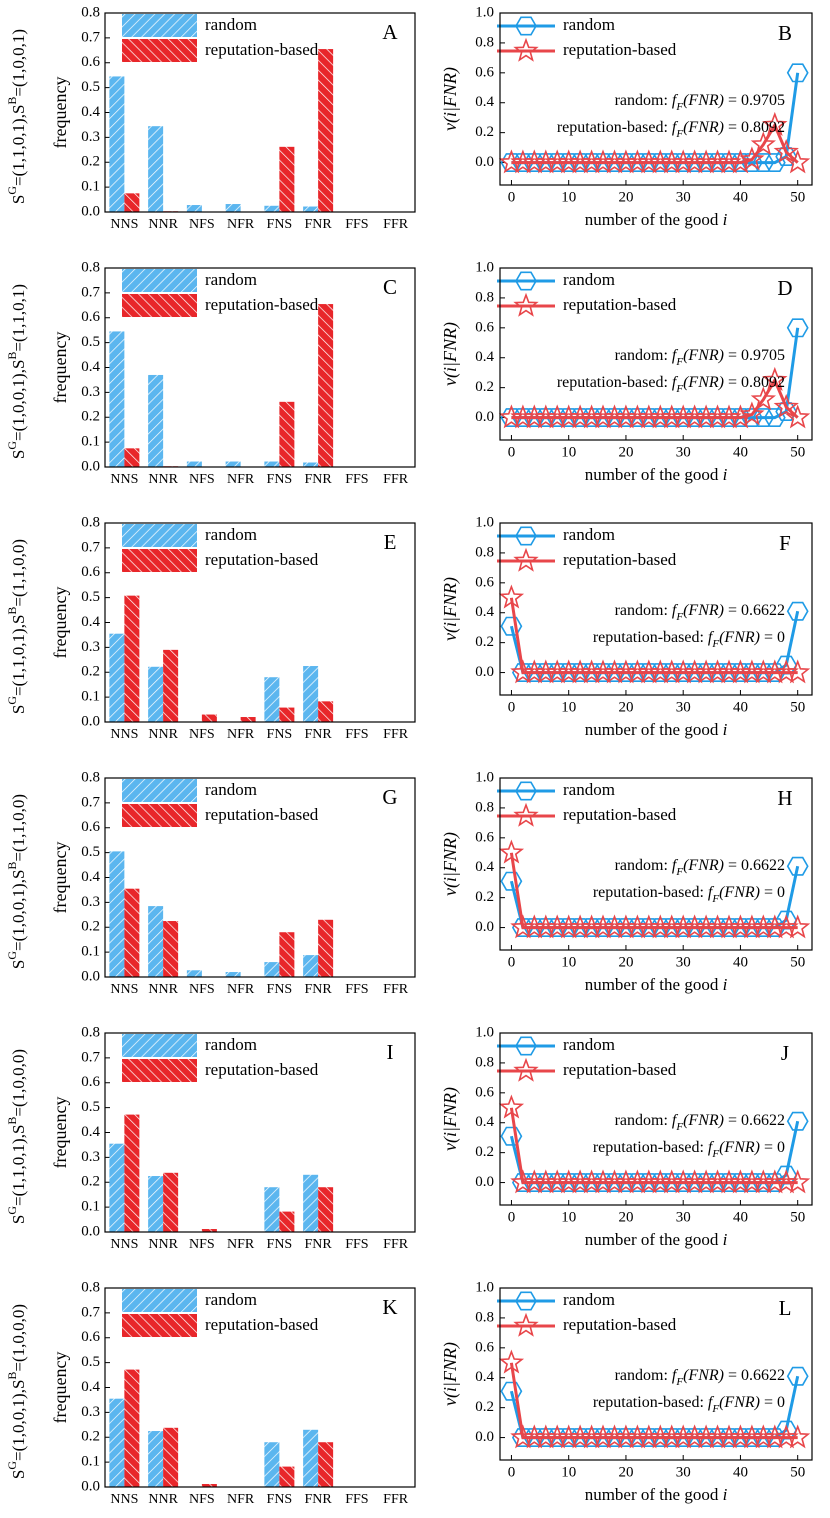 This screenshot has height=1518, width=830. Describe the element at coordinates (784, 798) in the screenshot. I see `panel-label: H` at that location.